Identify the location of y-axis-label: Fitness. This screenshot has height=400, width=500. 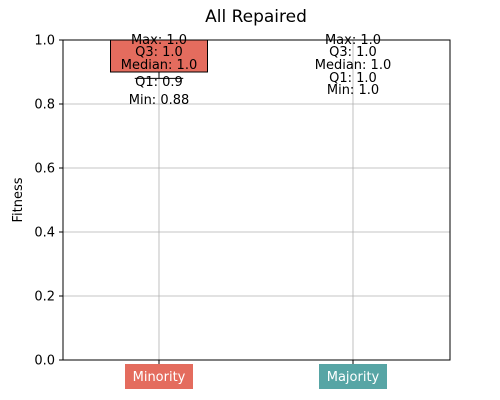
(18, 199).